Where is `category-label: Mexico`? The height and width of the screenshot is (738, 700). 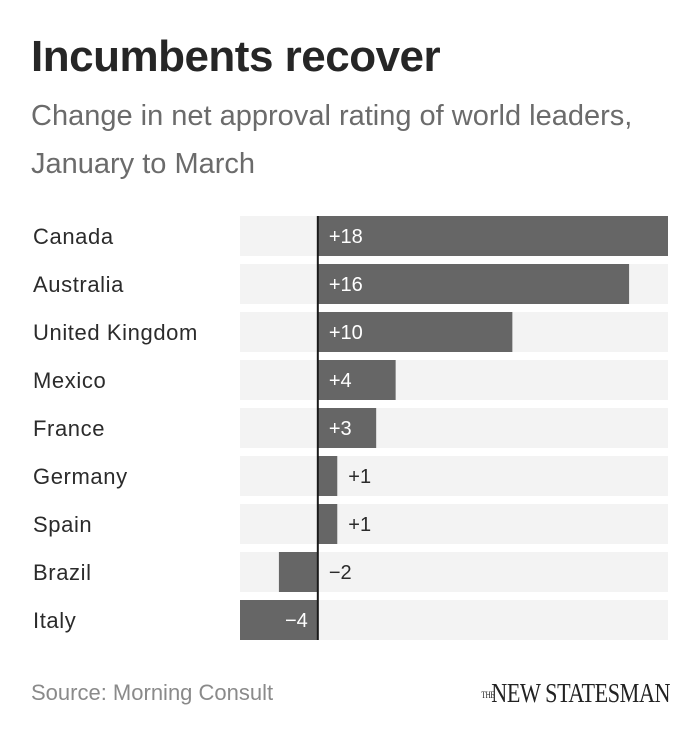
category-label: Mexico is located at coordinates (69, 380).